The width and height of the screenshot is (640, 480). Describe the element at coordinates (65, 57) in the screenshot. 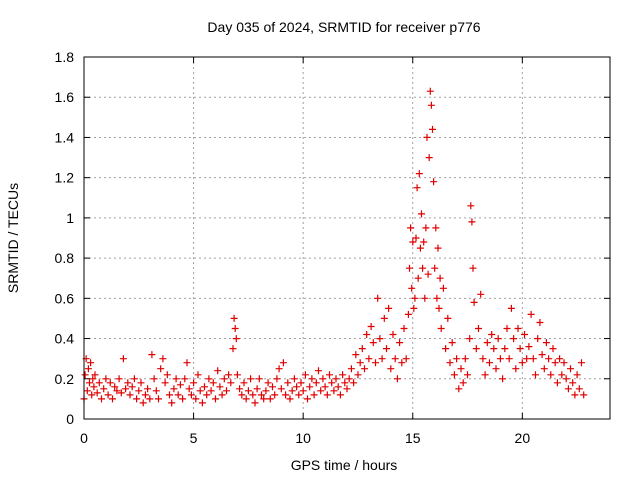

I see `y-tick-label: 1.8` at that location.